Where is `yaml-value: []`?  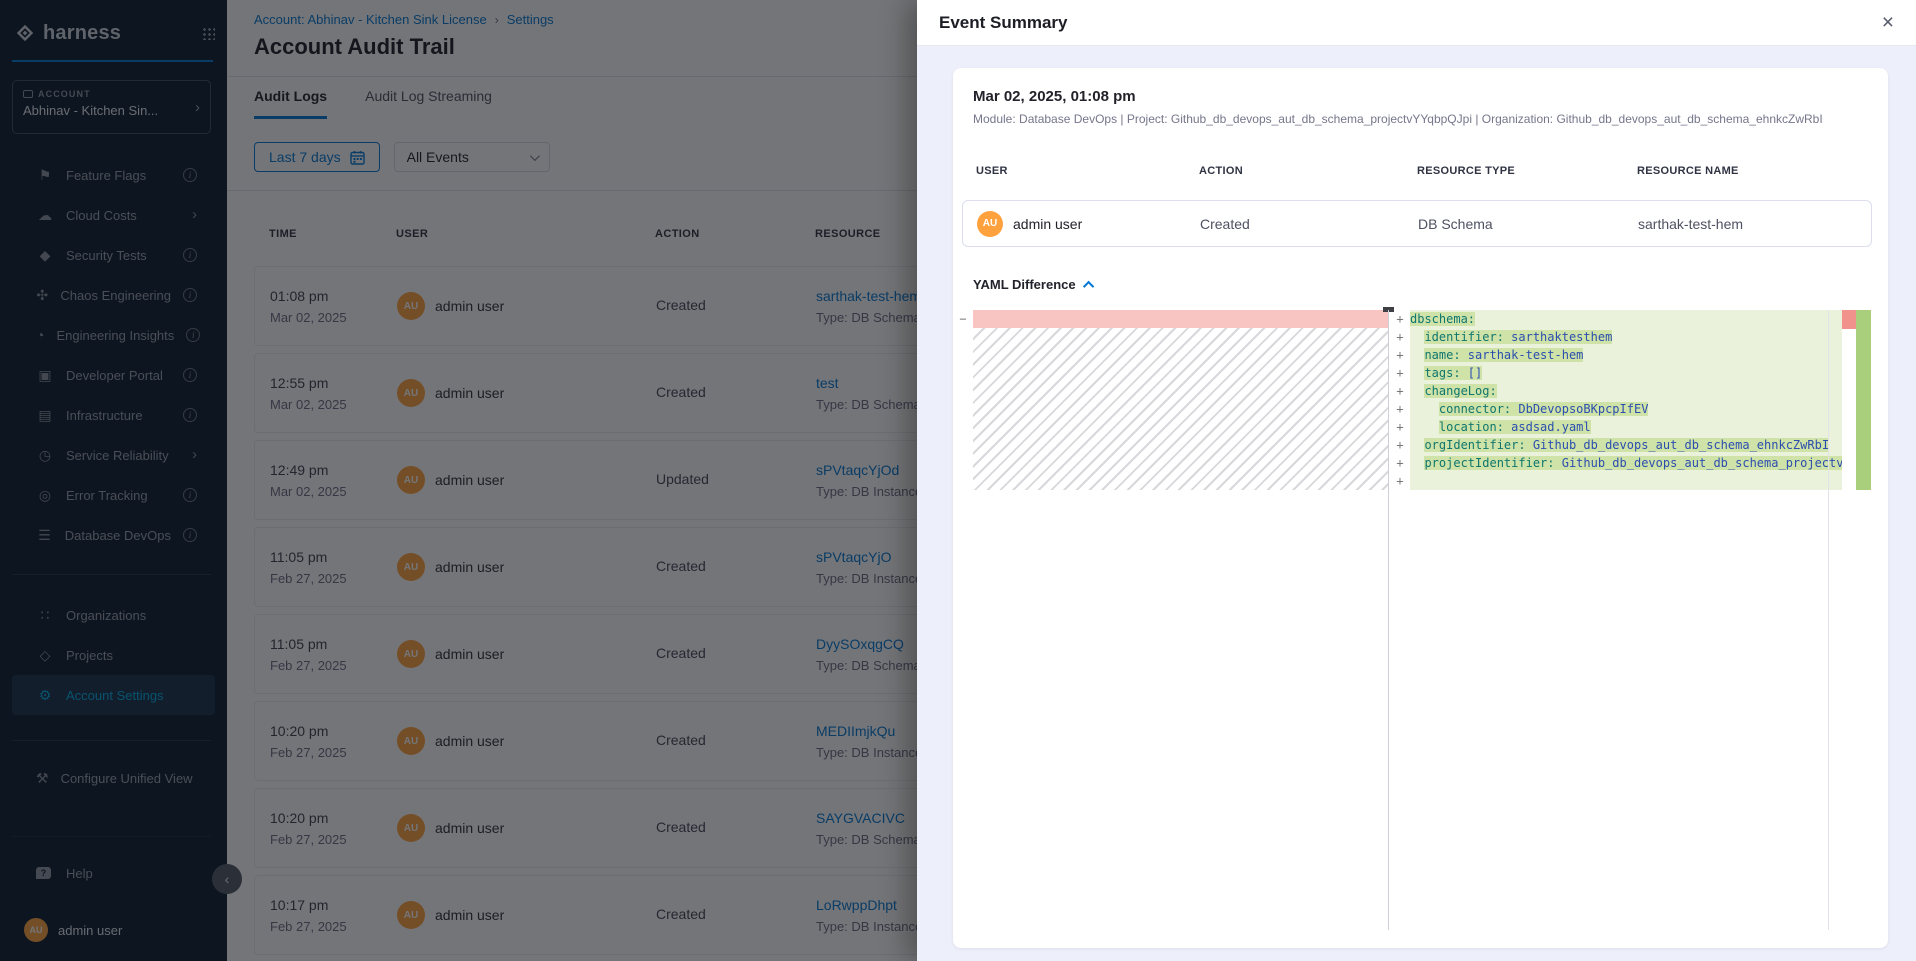
yaml-value: [] is located at coordinates (1471, 373).